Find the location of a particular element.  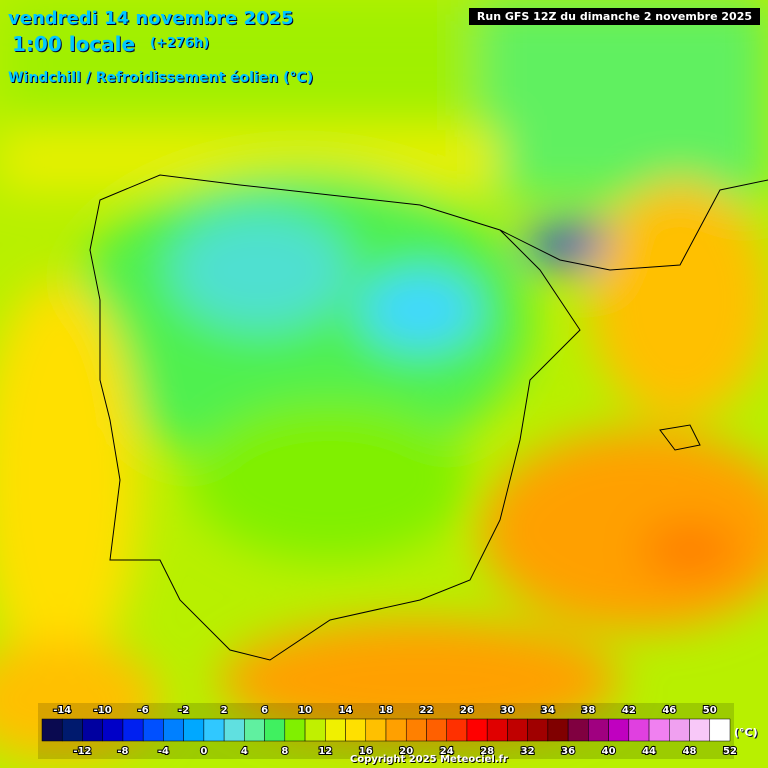

island is located at coordinates (680, 437).